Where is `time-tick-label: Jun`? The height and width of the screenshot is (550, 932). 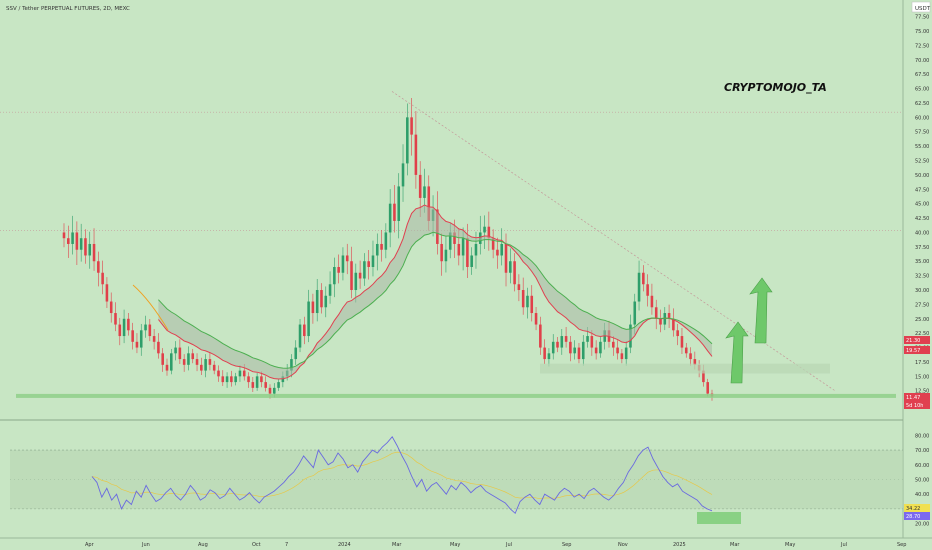
time-tick-label: Jun is located at coordinates (145, 545).